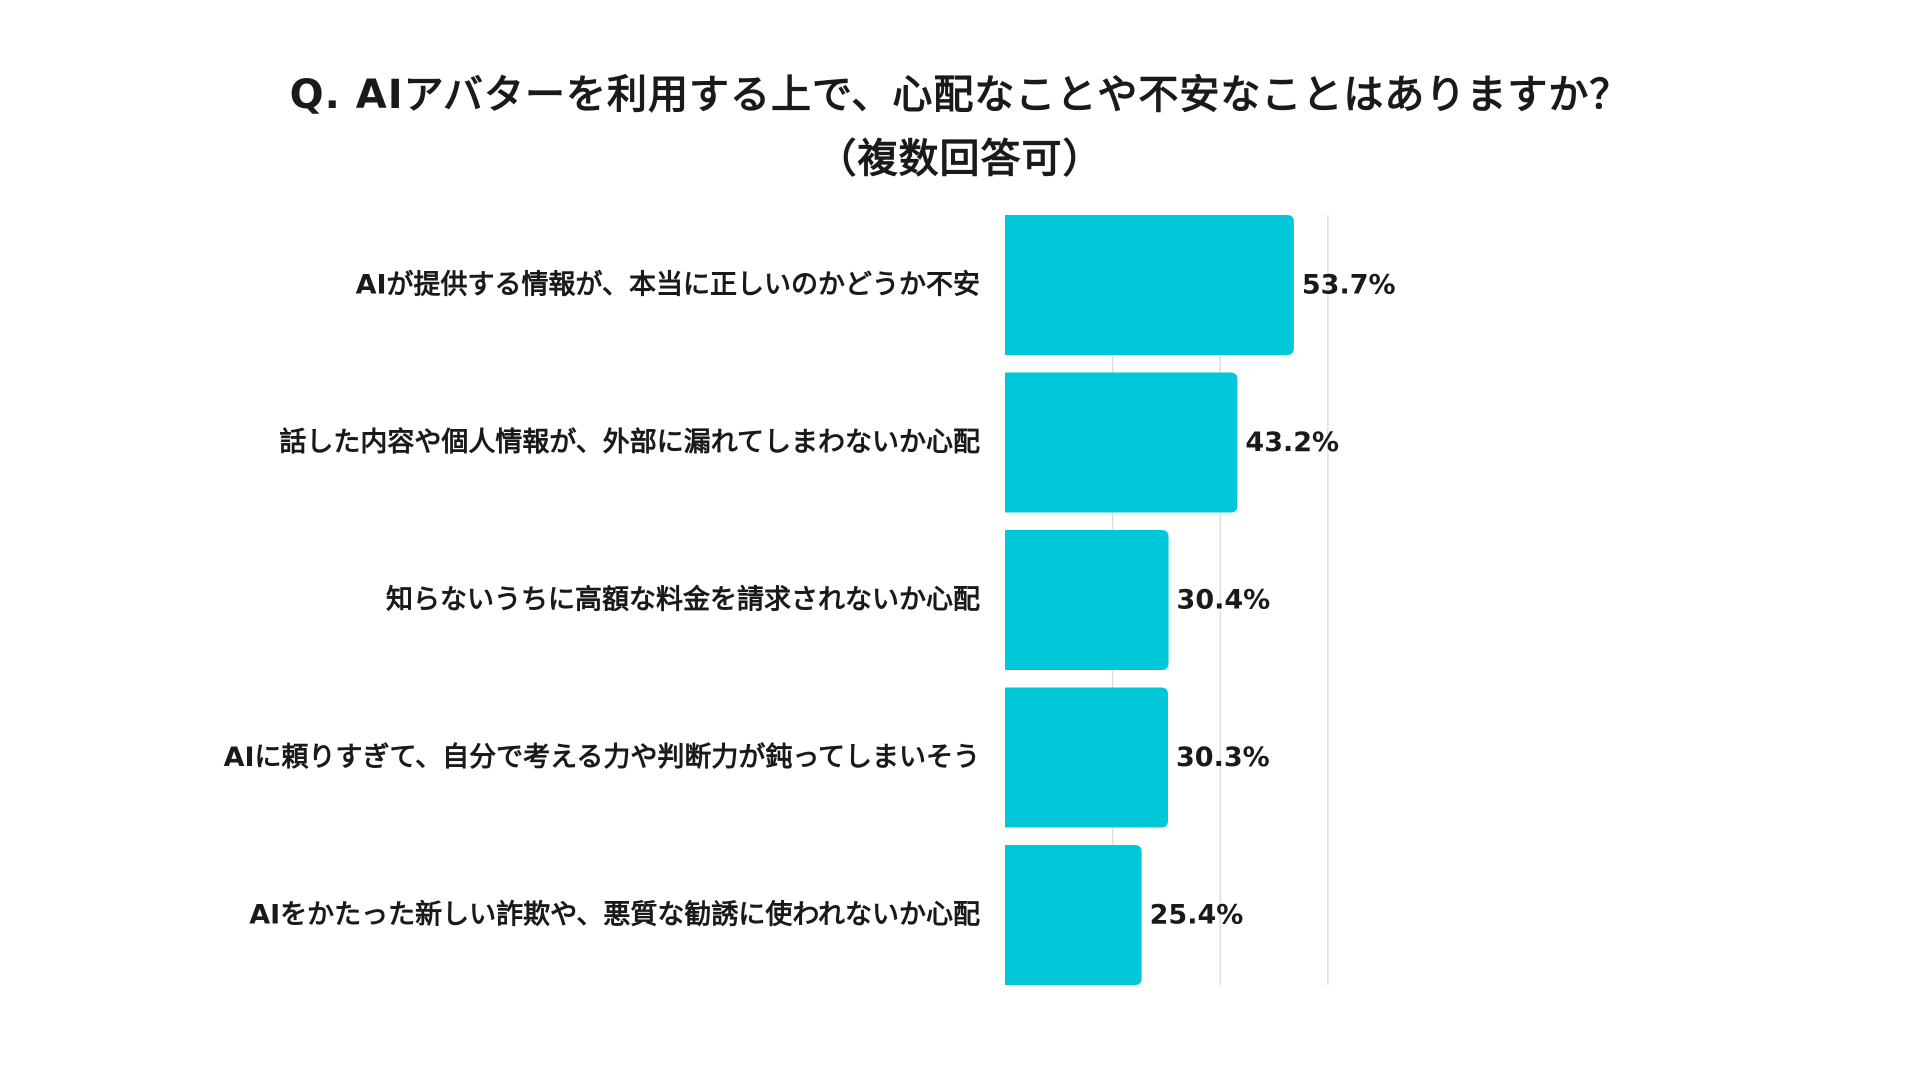  I want to click on data-label: 43.2%, so click(1292, 442).